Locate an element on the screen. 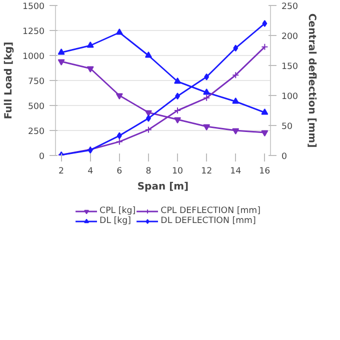 This screenshot has height=340, width=340. y2-tick-label: 250 is located at coordinates (290, 7).